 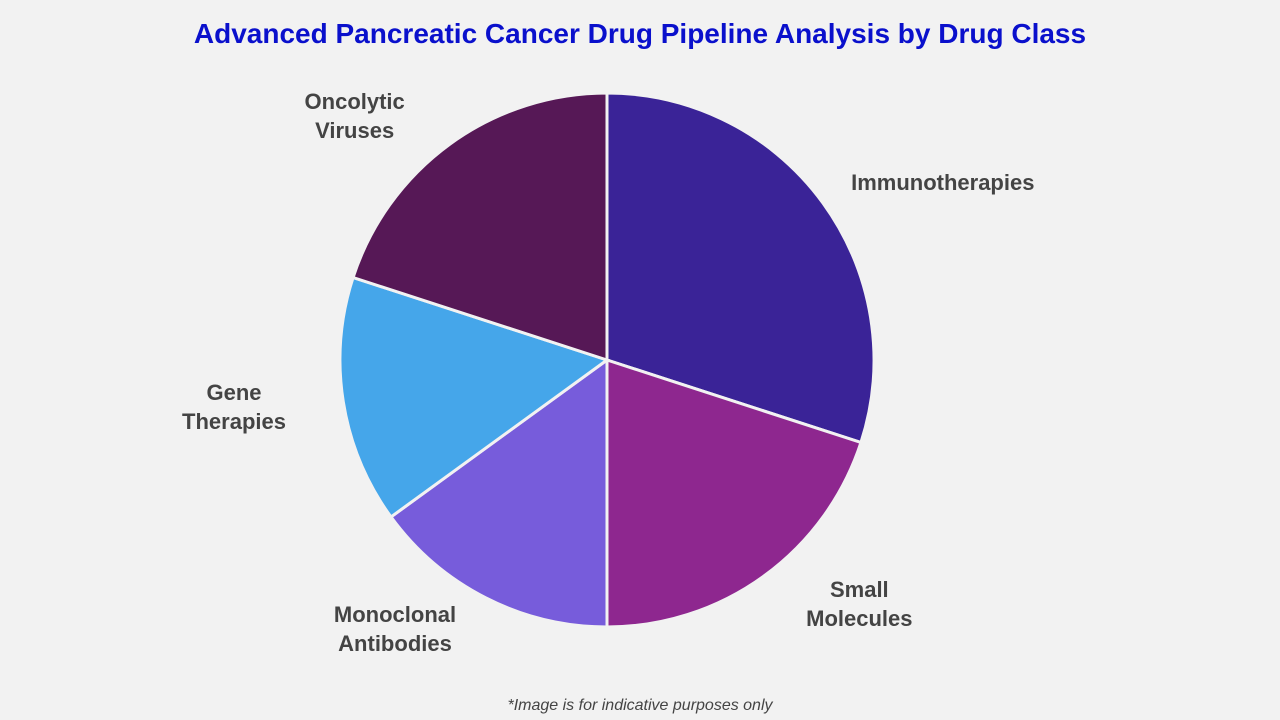 What do you see at coordinates (859, 604) in the screenshot?
I see `slice-label: Small Molecules` at bounding box center [859, 604].